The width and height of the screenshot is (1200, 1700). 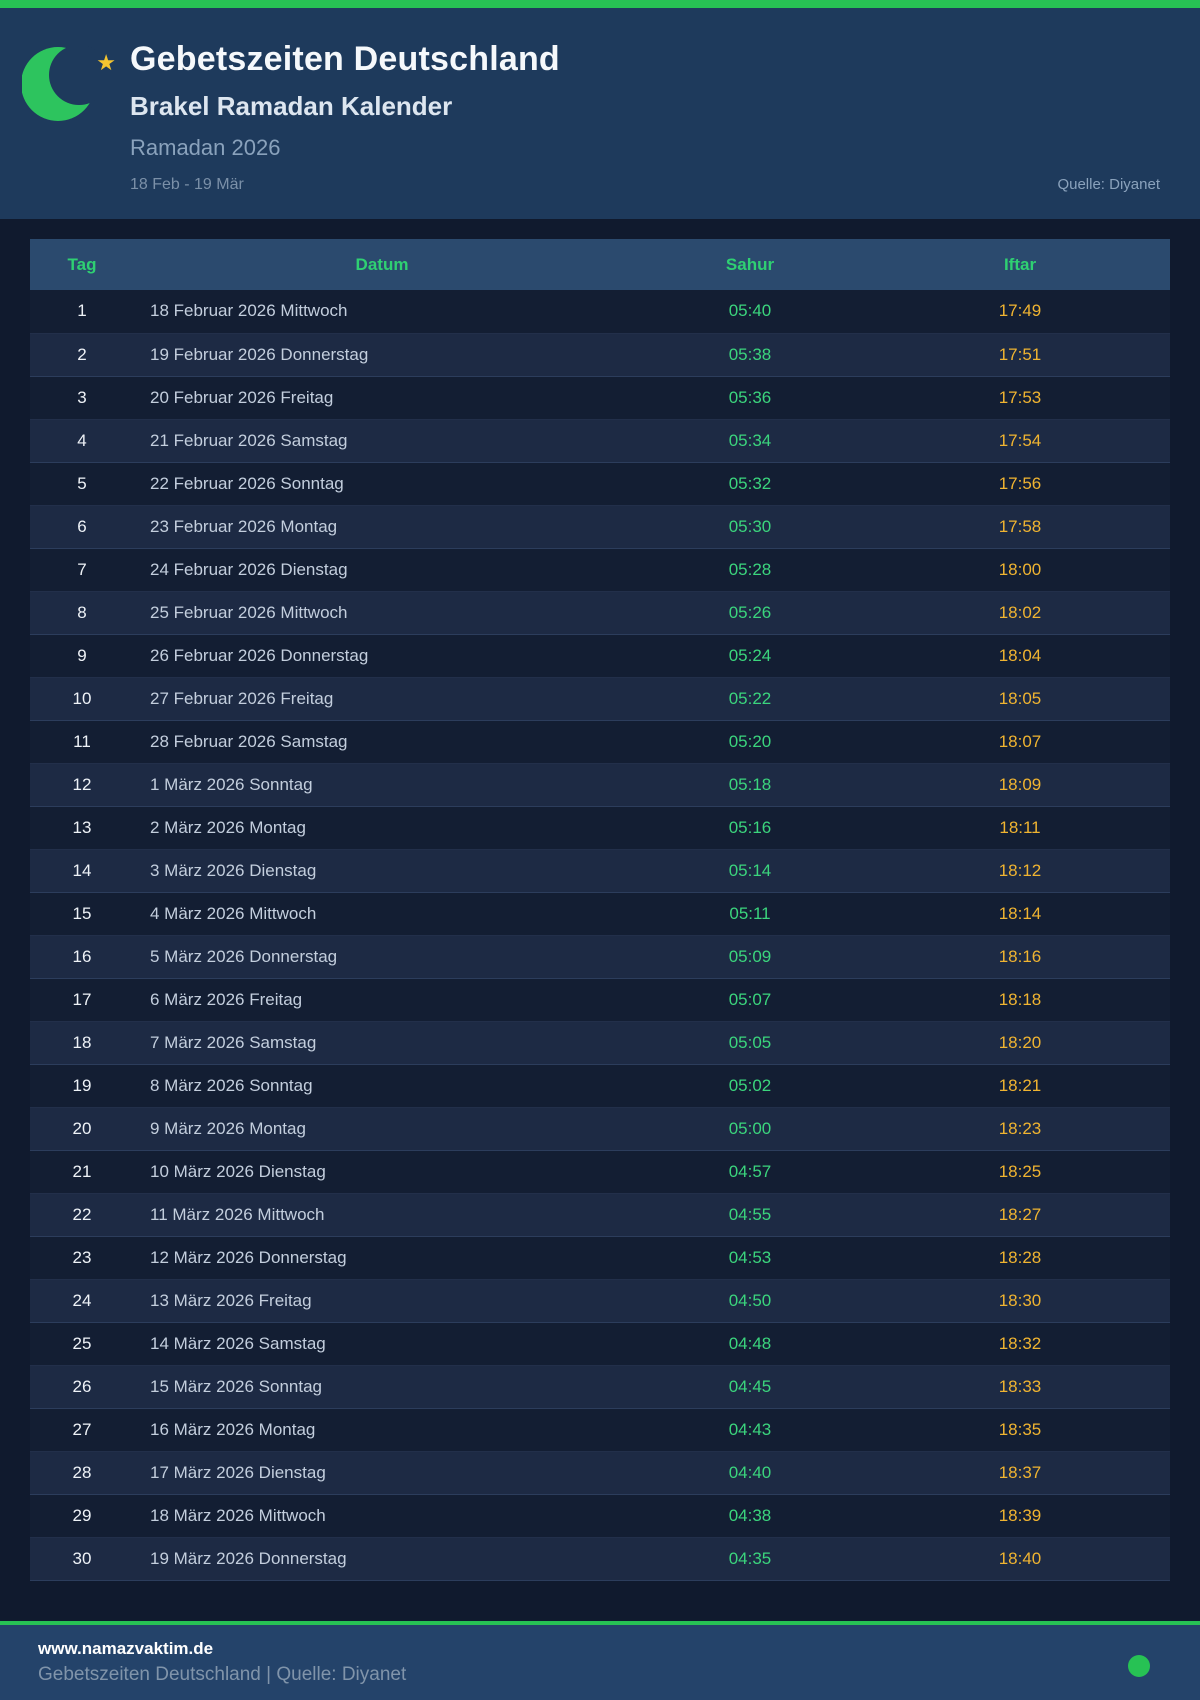 What do you see at coordinates (1020, 1085) in the screenshot?
I see `iftar-time-cell: 18:21` at bounding box center [1020, 1085].